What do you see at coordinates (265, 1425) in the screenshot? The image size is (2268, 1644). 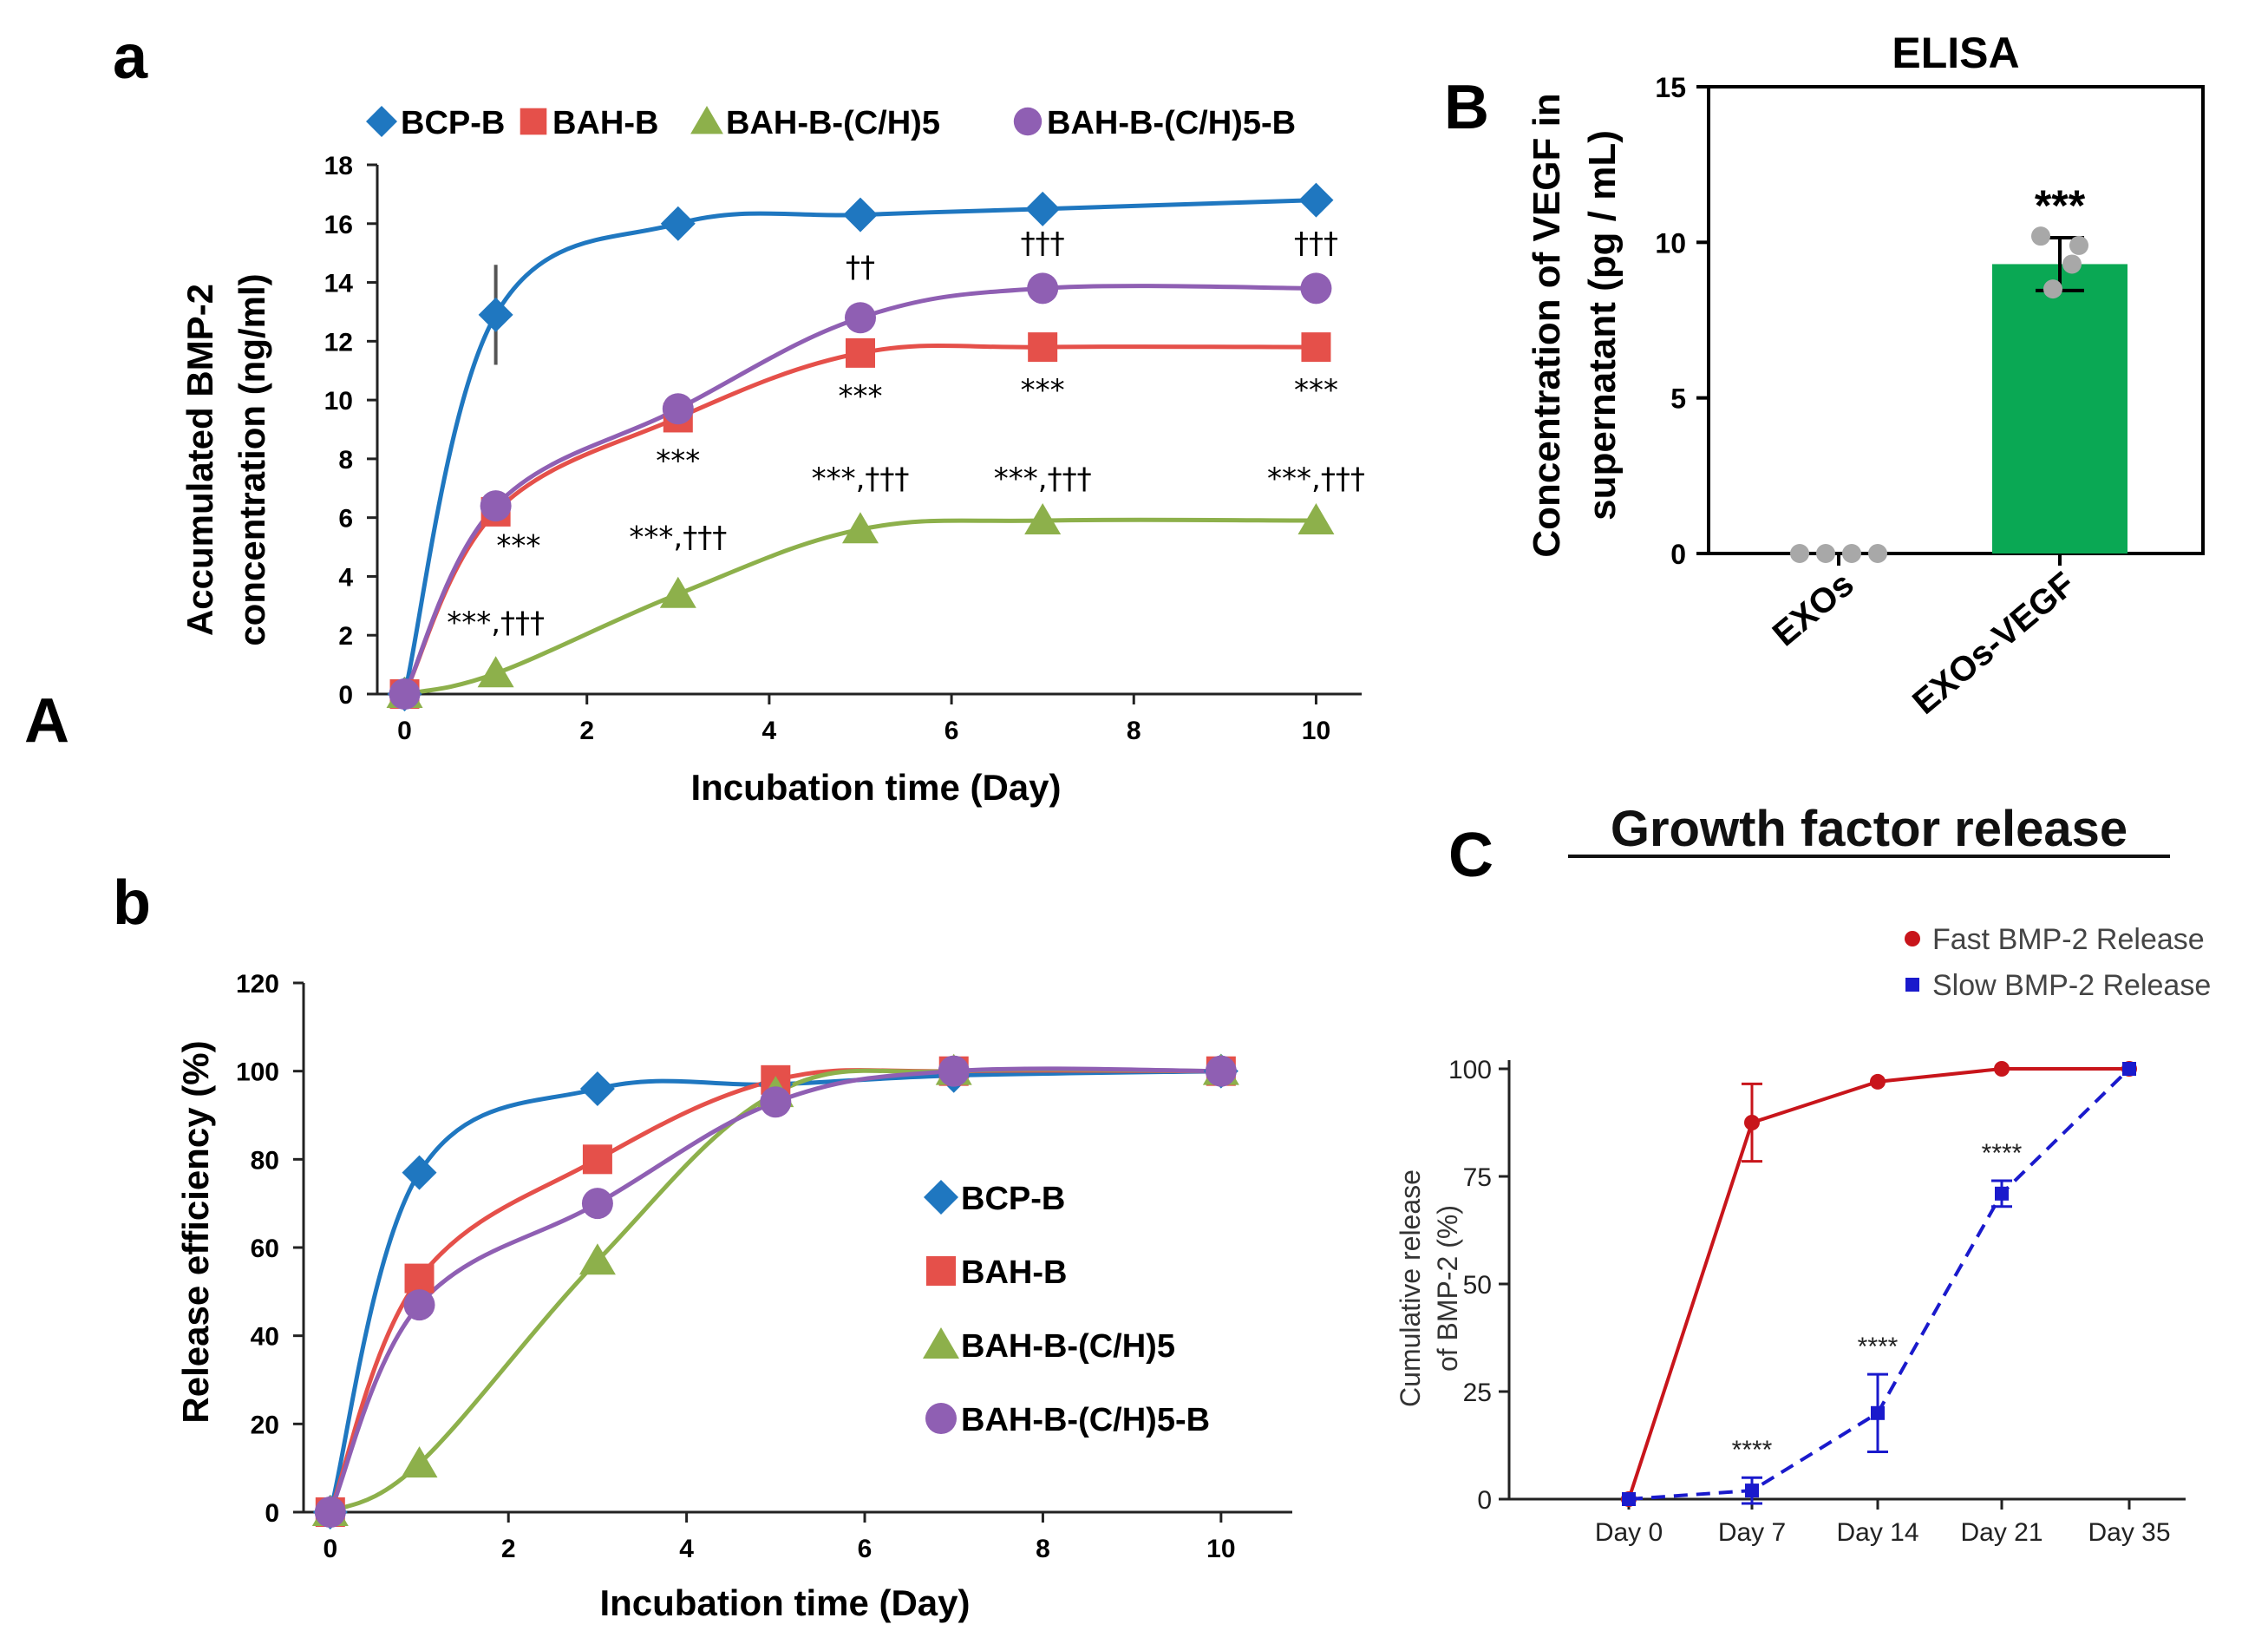 I see `b-y-tick-label: 20` at bounding box center [265, 1425].